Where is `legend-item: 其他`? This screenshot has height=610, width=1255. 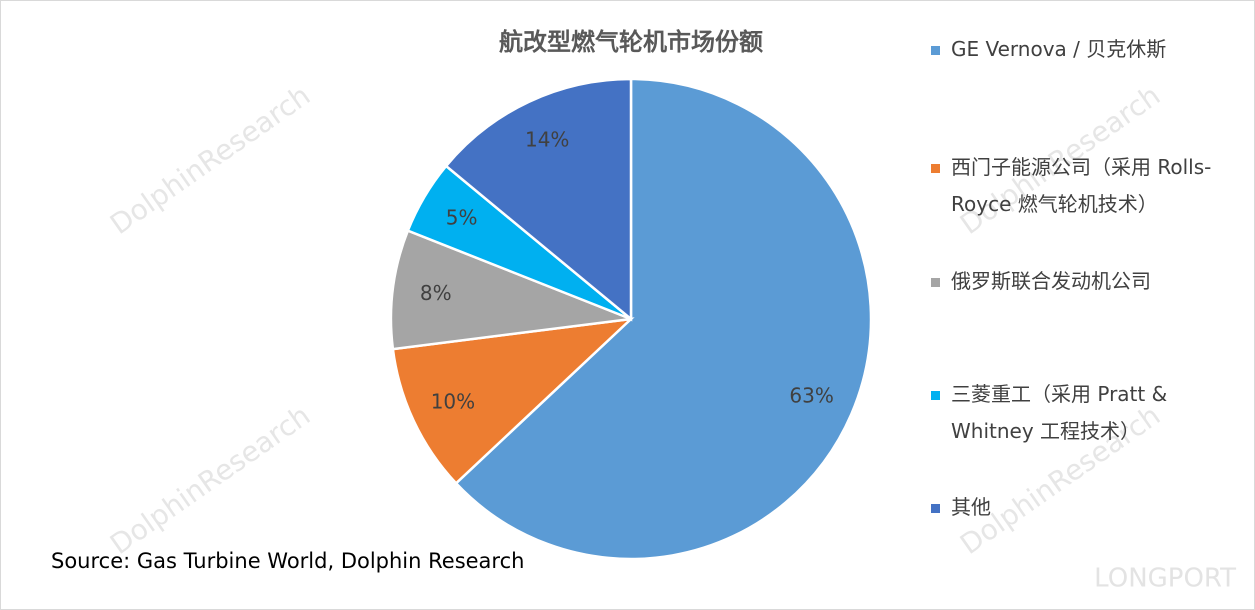
legend-item: 其他 is located at coordinates (1076, 507).